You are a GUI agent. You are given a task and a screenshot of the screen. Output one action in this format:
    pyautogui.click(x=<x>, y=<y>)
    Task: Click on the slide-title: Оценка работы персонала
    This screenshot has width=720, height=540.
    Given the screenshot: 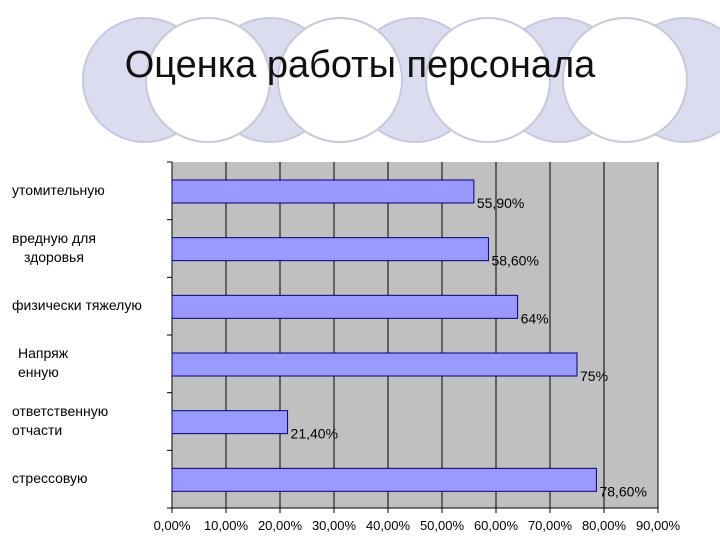 What is the action you would take?
    pyautogui.click(x=360, y=65)
    